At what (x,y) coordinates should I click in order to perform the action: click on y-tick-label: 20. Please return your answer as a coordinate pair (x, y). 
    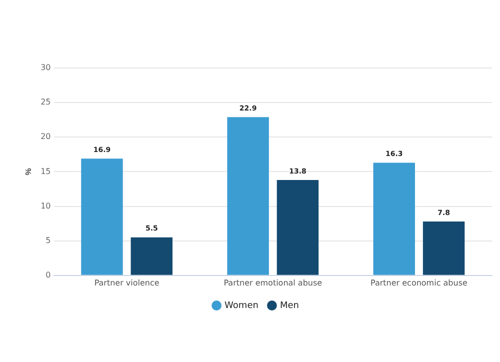
    Looking at the image, I should click on (45, 137).